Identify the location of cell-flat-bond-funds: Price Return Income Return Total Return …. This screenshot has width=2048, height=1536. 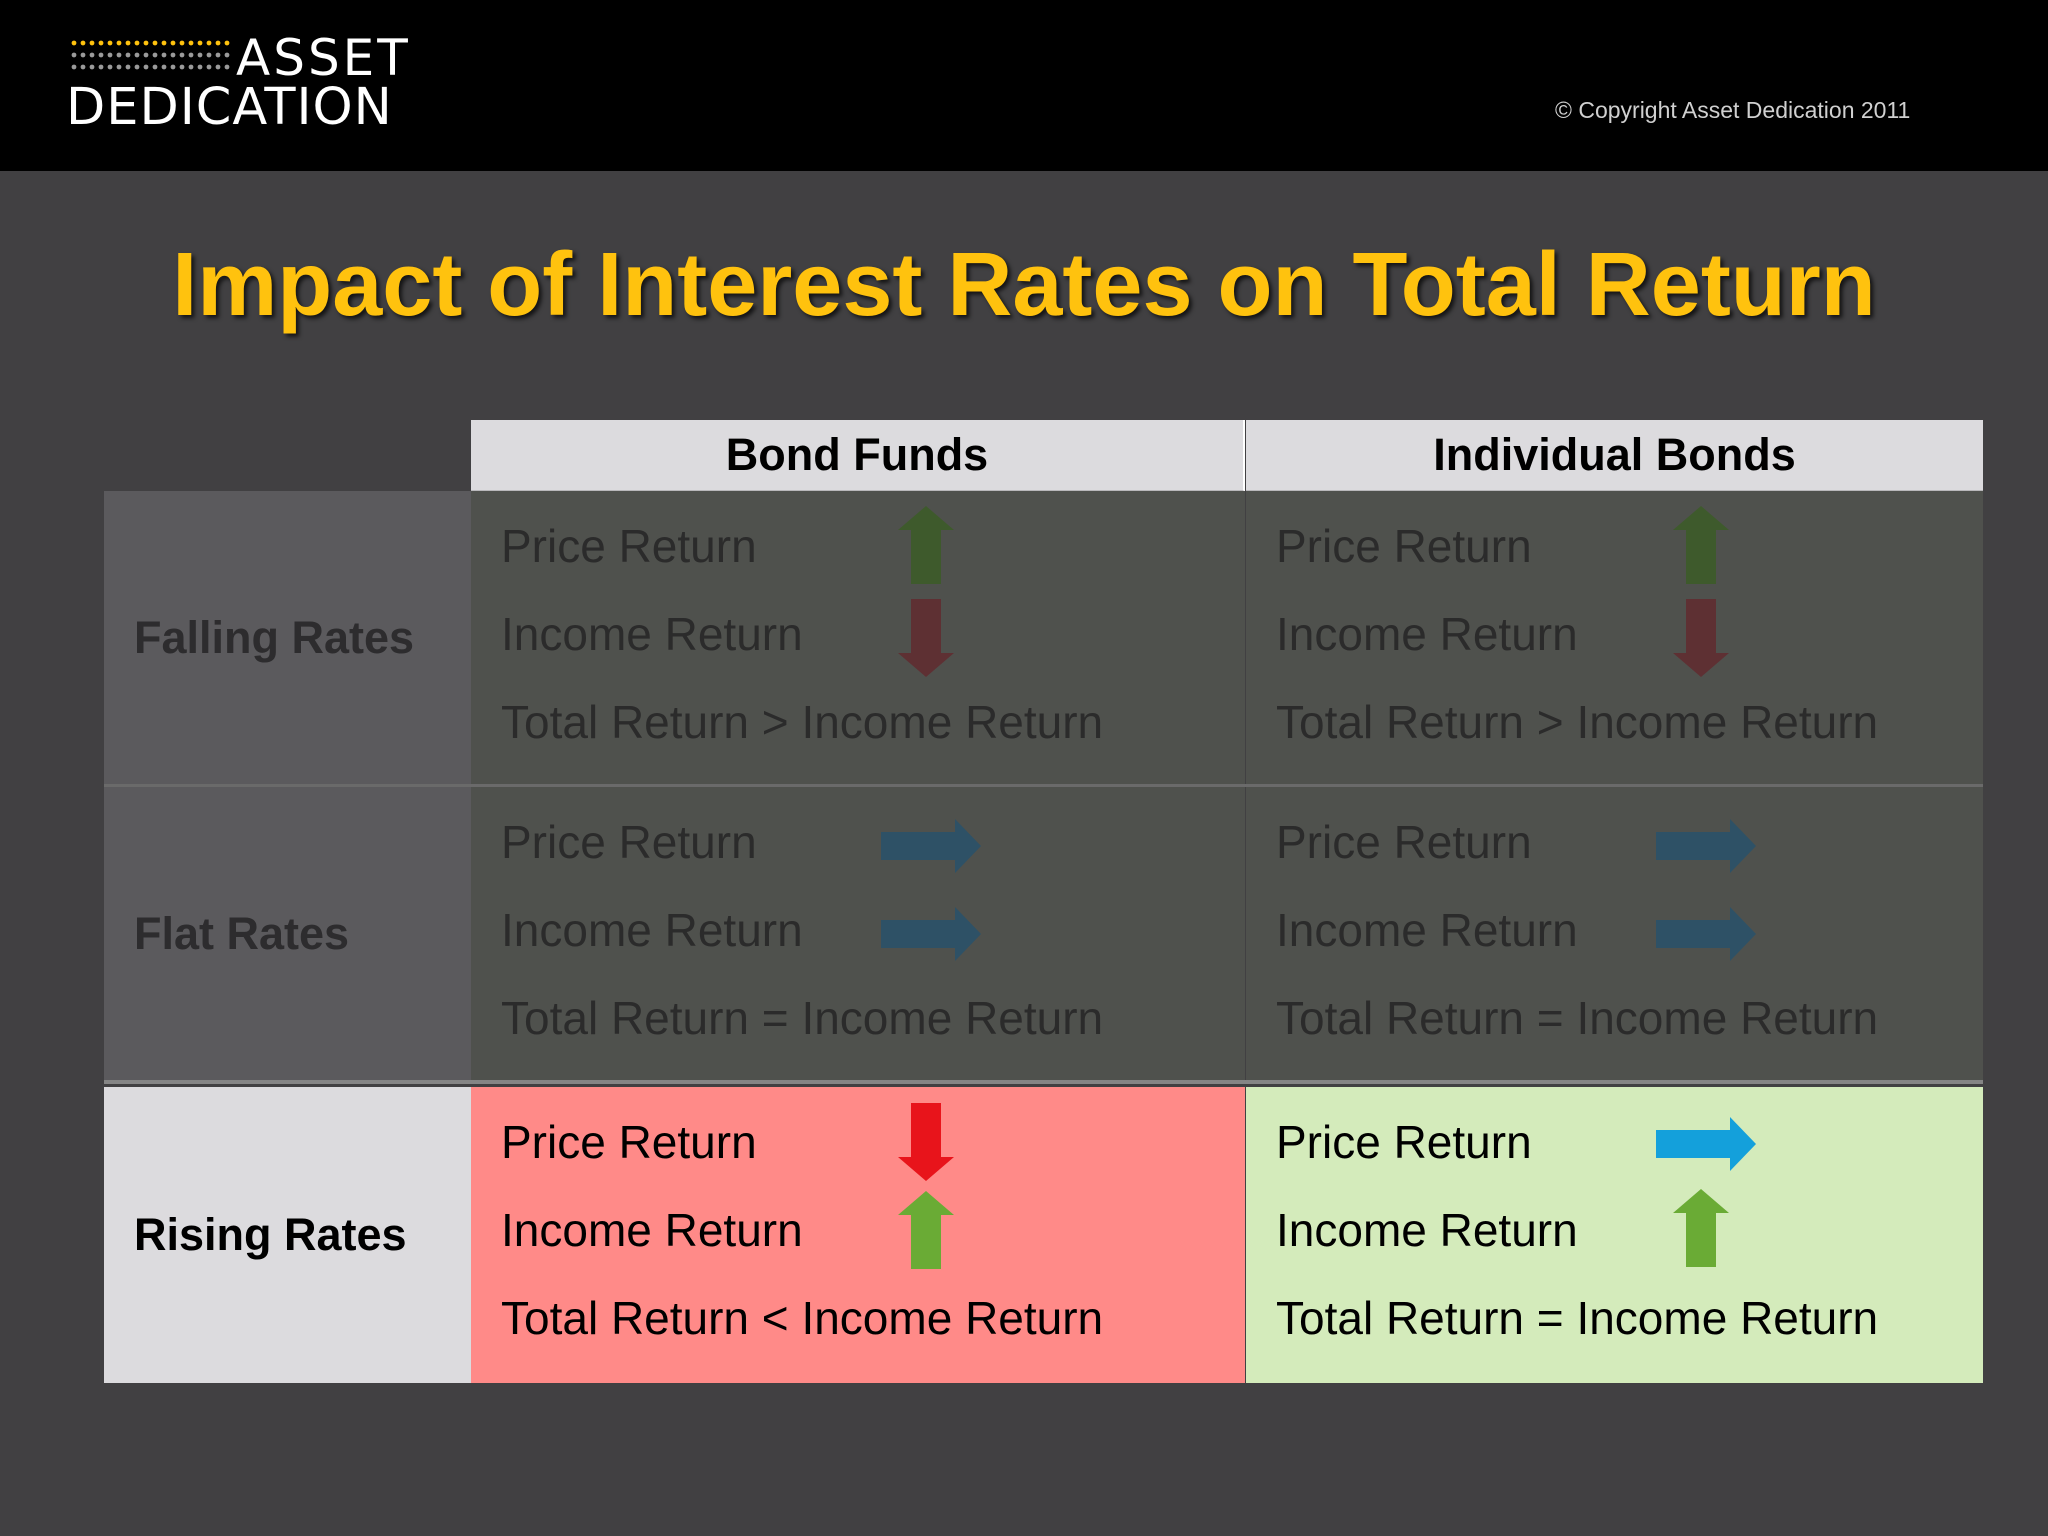
(858, 933).